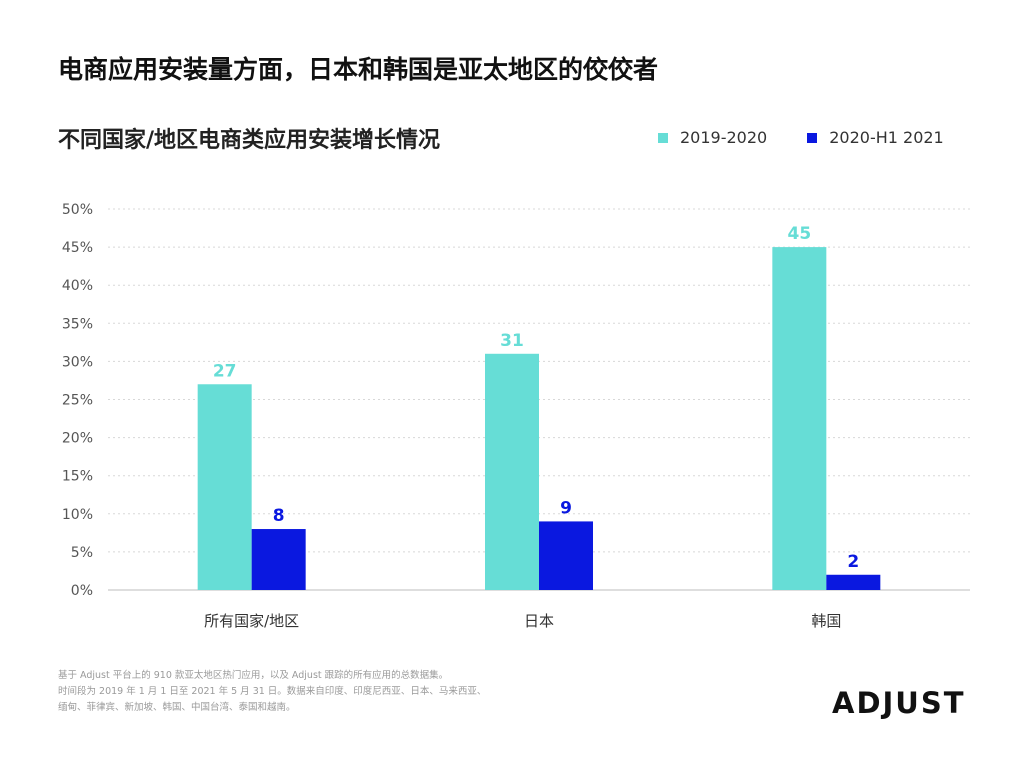 This screenshot has width=1024, height=771. I want to click on chart-title: 不同国家/地区电商类应用安装增长情况, so click(249, 140).